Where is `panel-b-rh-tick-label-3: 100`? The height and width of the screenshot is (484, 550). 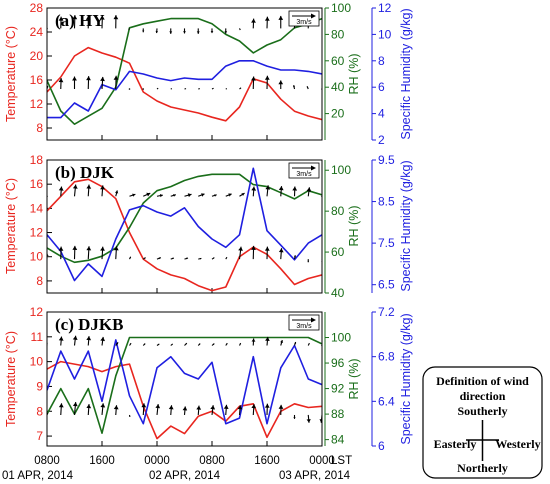
panel-b-rh-tick-label-3: 100 is located at coordinates (341, 170).